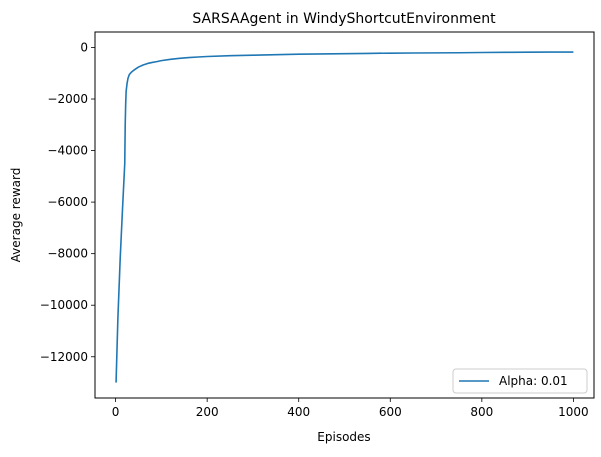 The image size is (601, 457). Describe the element at coordinates (67, 254) in the screenshot. I see `y-tick-label: −8000` at that location.